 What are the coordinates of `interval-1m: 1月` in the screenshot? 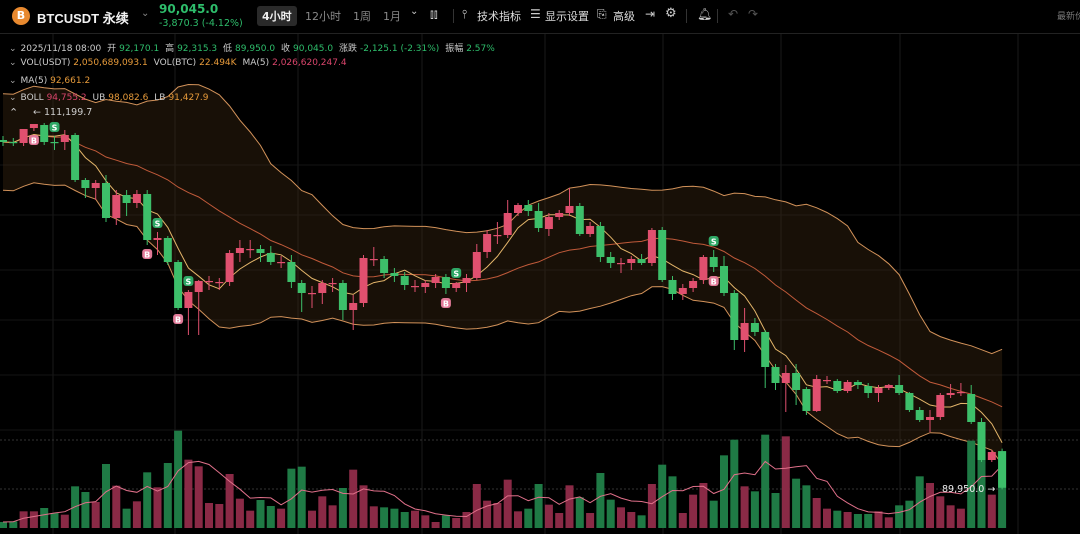 It's located at (392, 16).